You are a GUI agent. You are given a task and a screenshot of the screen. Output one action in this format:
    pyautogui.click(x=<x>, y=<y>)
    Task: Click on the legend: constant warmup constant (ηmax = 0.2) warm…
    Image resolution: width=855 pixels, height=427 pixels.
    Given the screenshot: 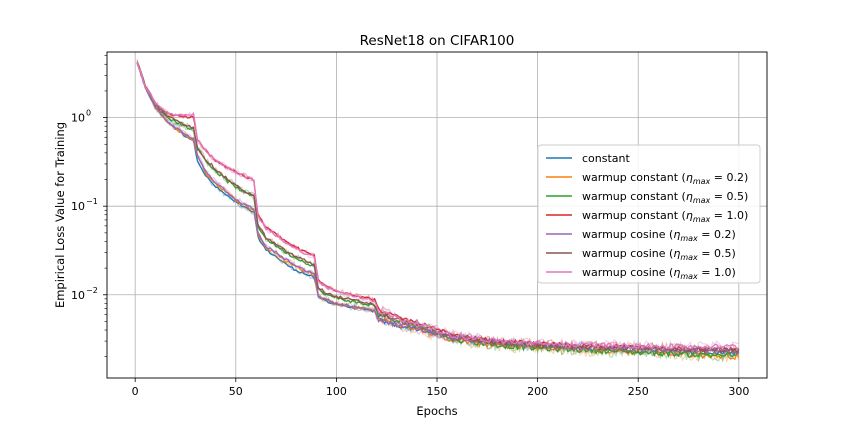 What is the action you would take?
    pyautogui.click(x=649, y=214)
    